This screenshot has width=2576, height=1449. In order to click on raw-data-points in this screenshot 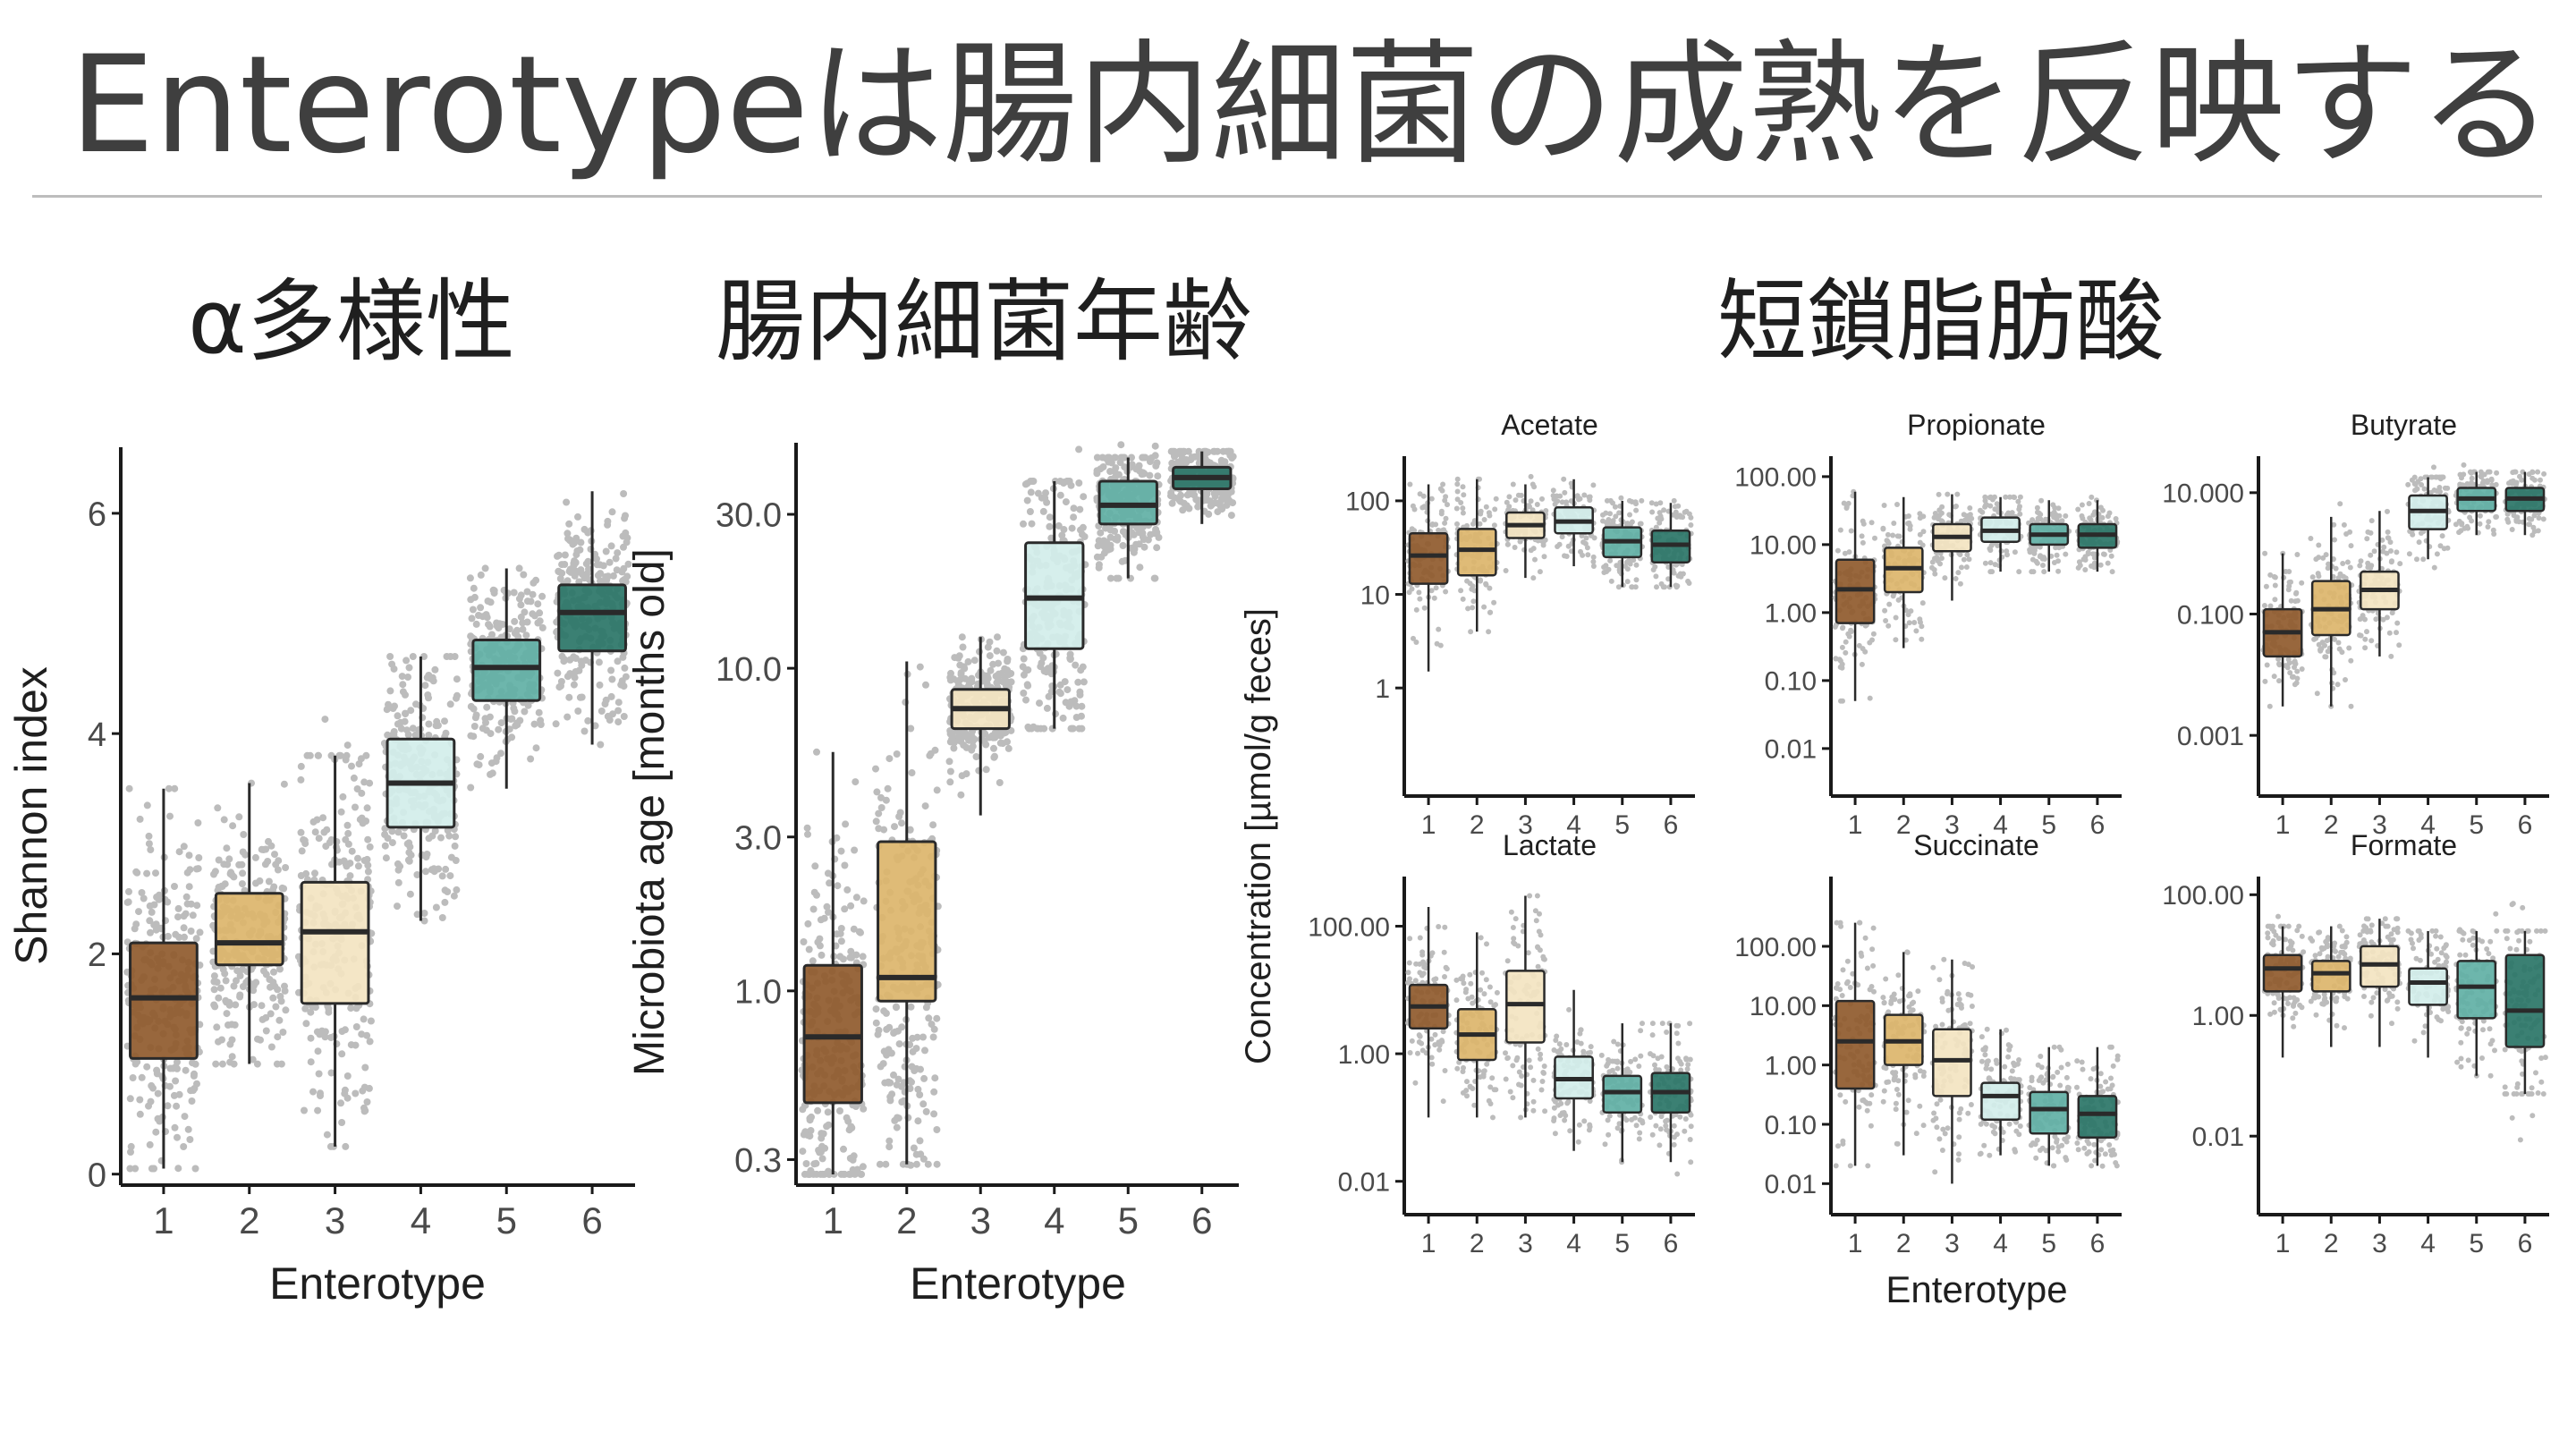, I will do `click(1976, 596)`.